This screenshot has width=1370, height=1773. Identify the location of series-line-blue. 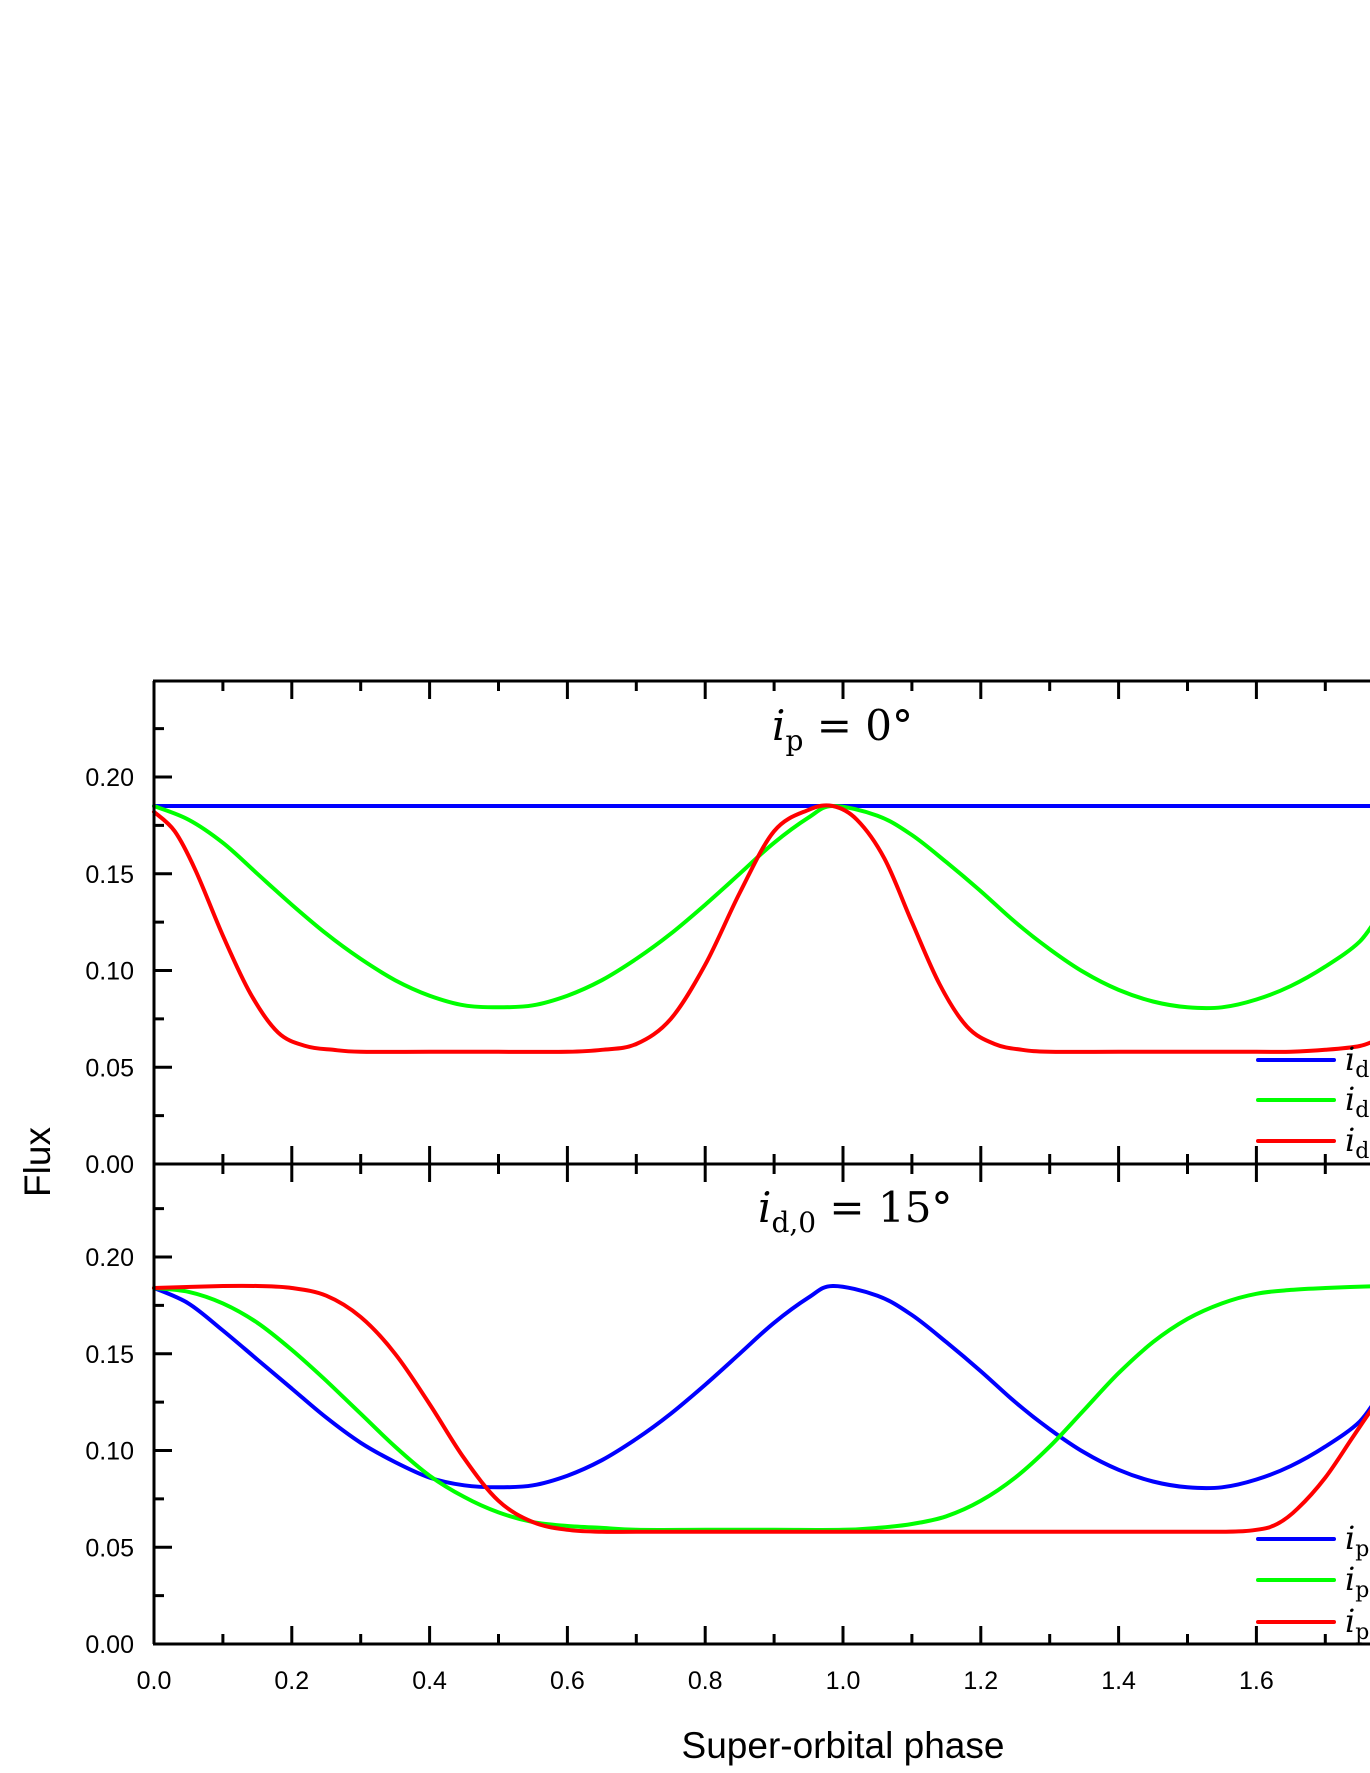
(761, 1387).